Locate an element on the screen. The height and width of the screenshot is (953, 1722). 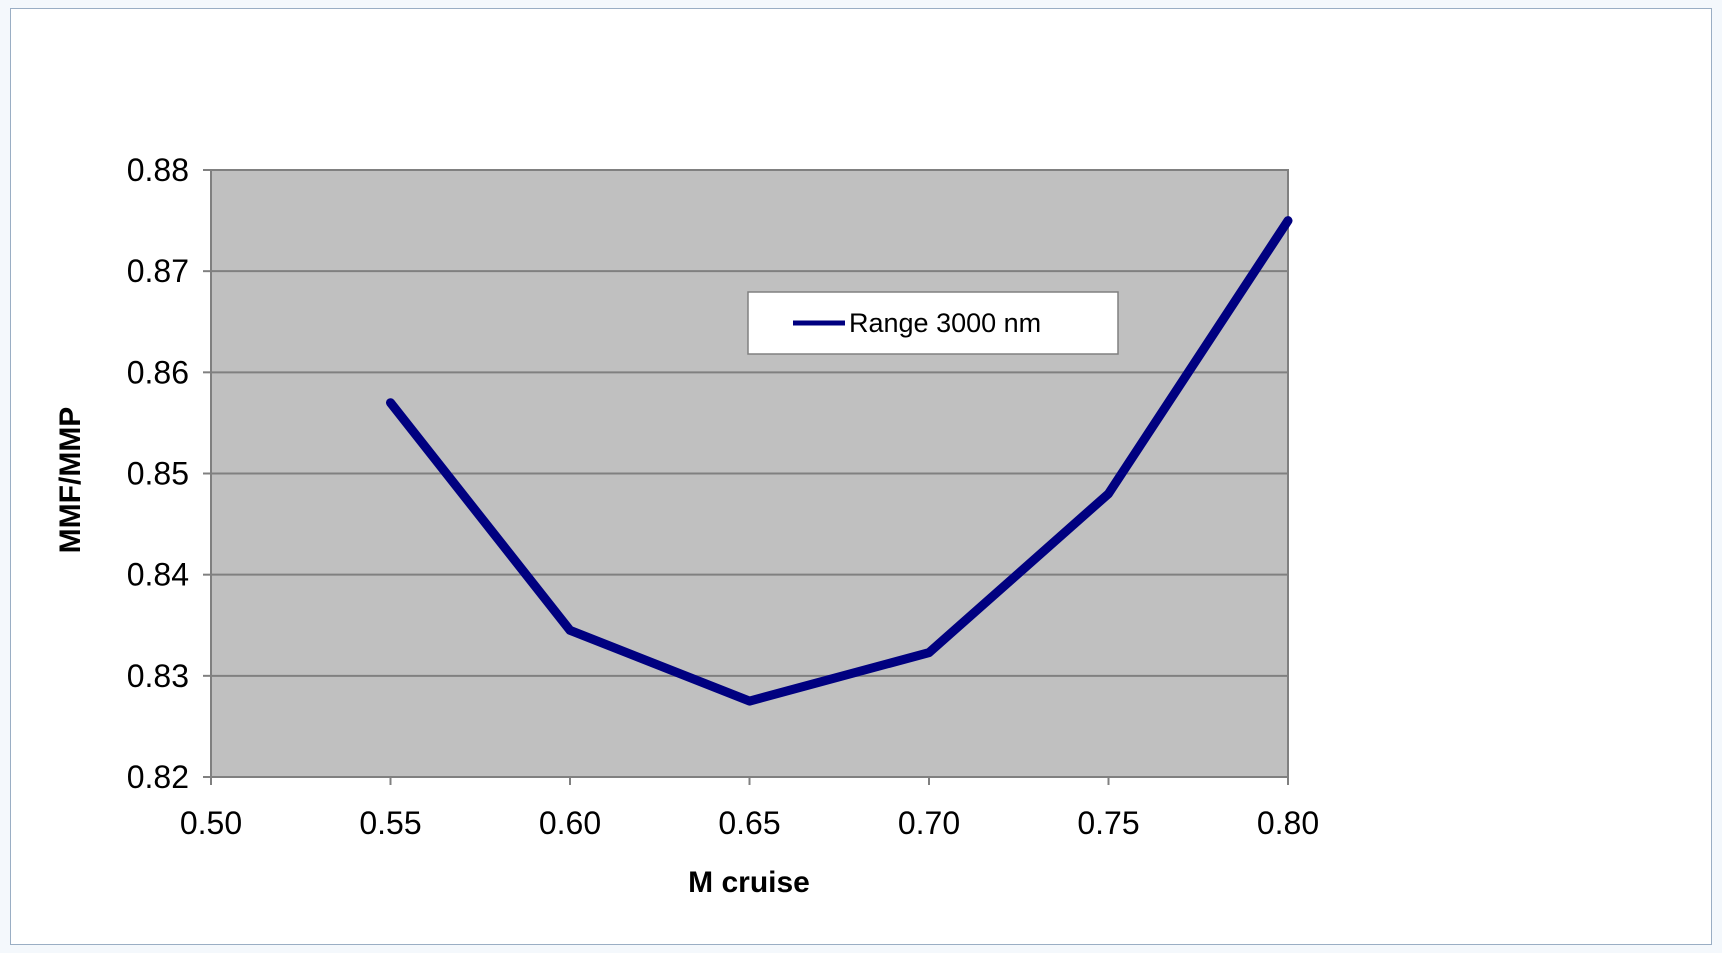
x-tick-label: 0.55 is located at coordinates (390, 823).